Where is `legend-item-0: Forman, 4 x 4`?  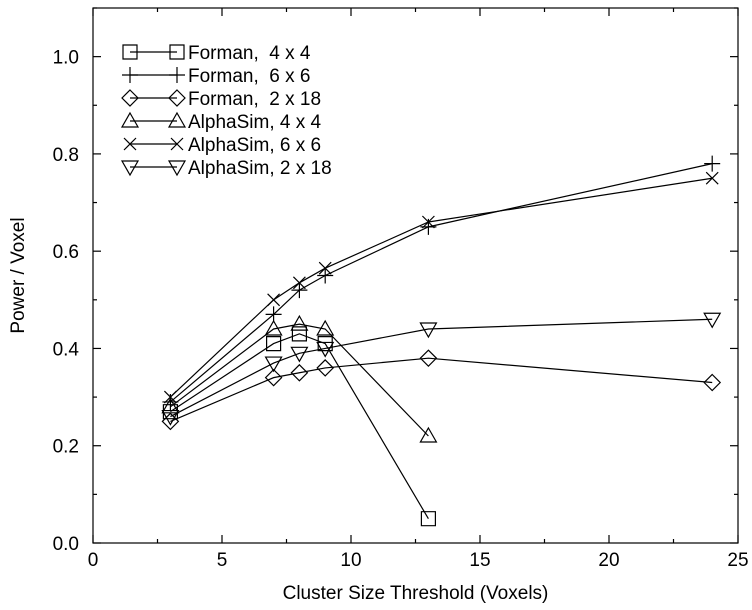
legend-item-0: Forman, 4 x 4 is located at coordinates (216, 53).